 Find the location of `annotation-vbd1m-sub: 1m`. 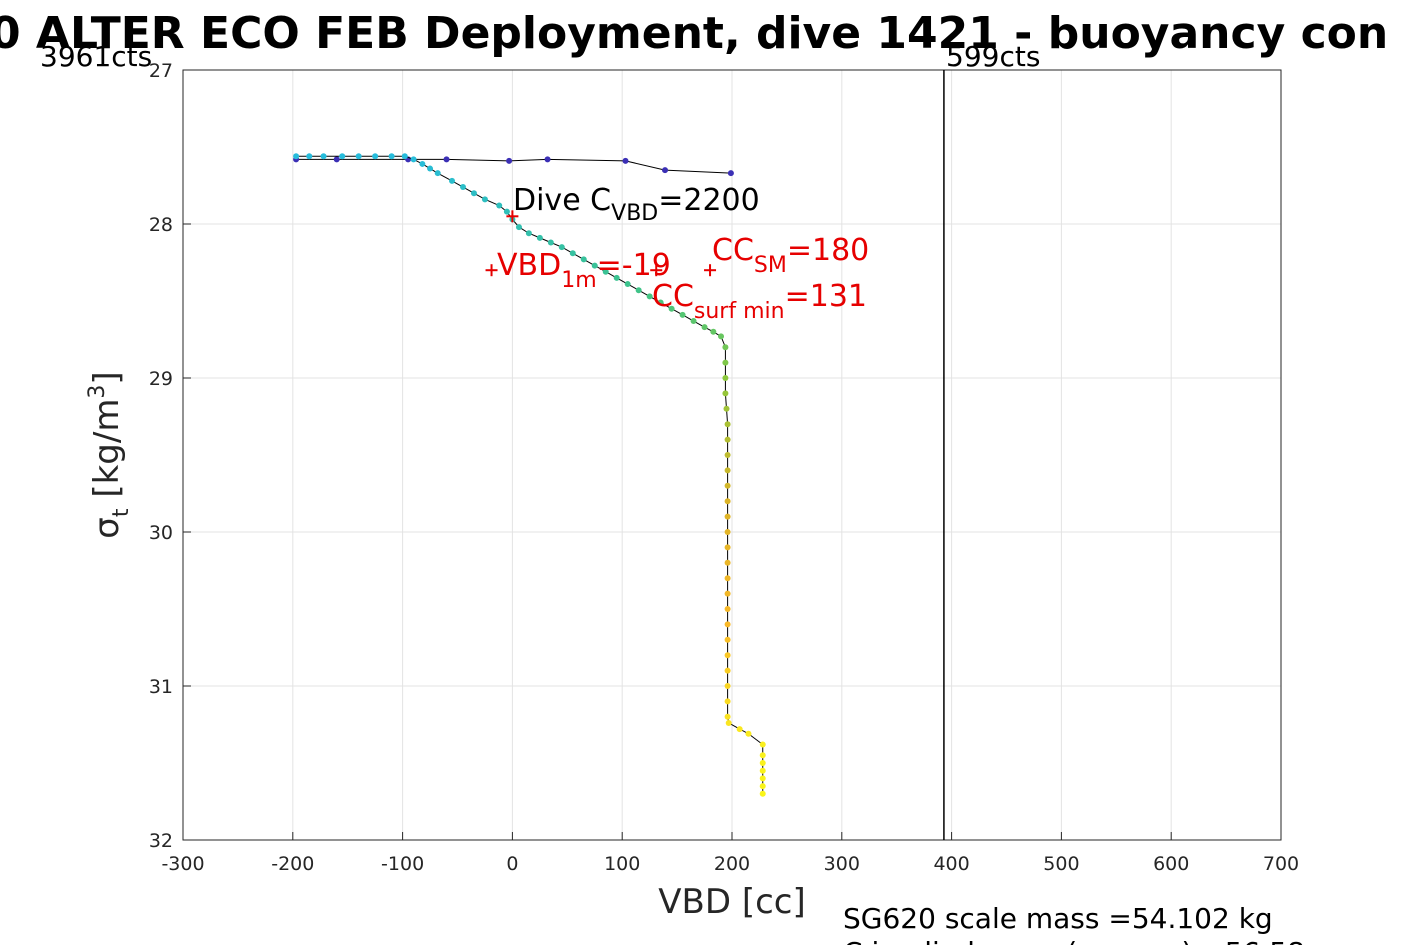

annotation-vbd1m-sub: 1m is located at coordinates (578, 280).